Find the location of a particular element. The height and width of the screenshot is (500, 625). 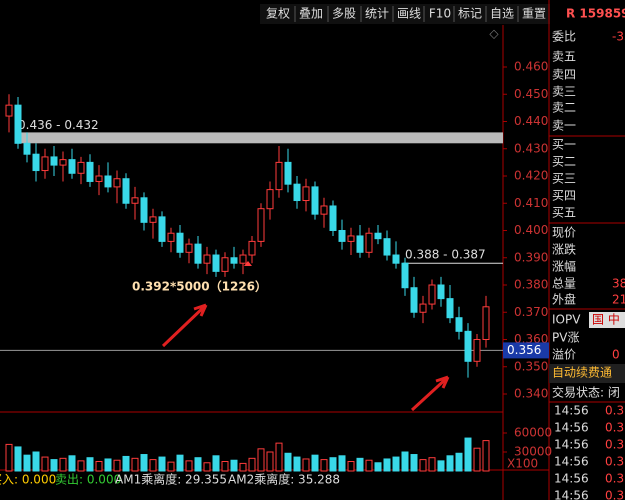

row-label: PV涨 is located at coordinates (565, 337).